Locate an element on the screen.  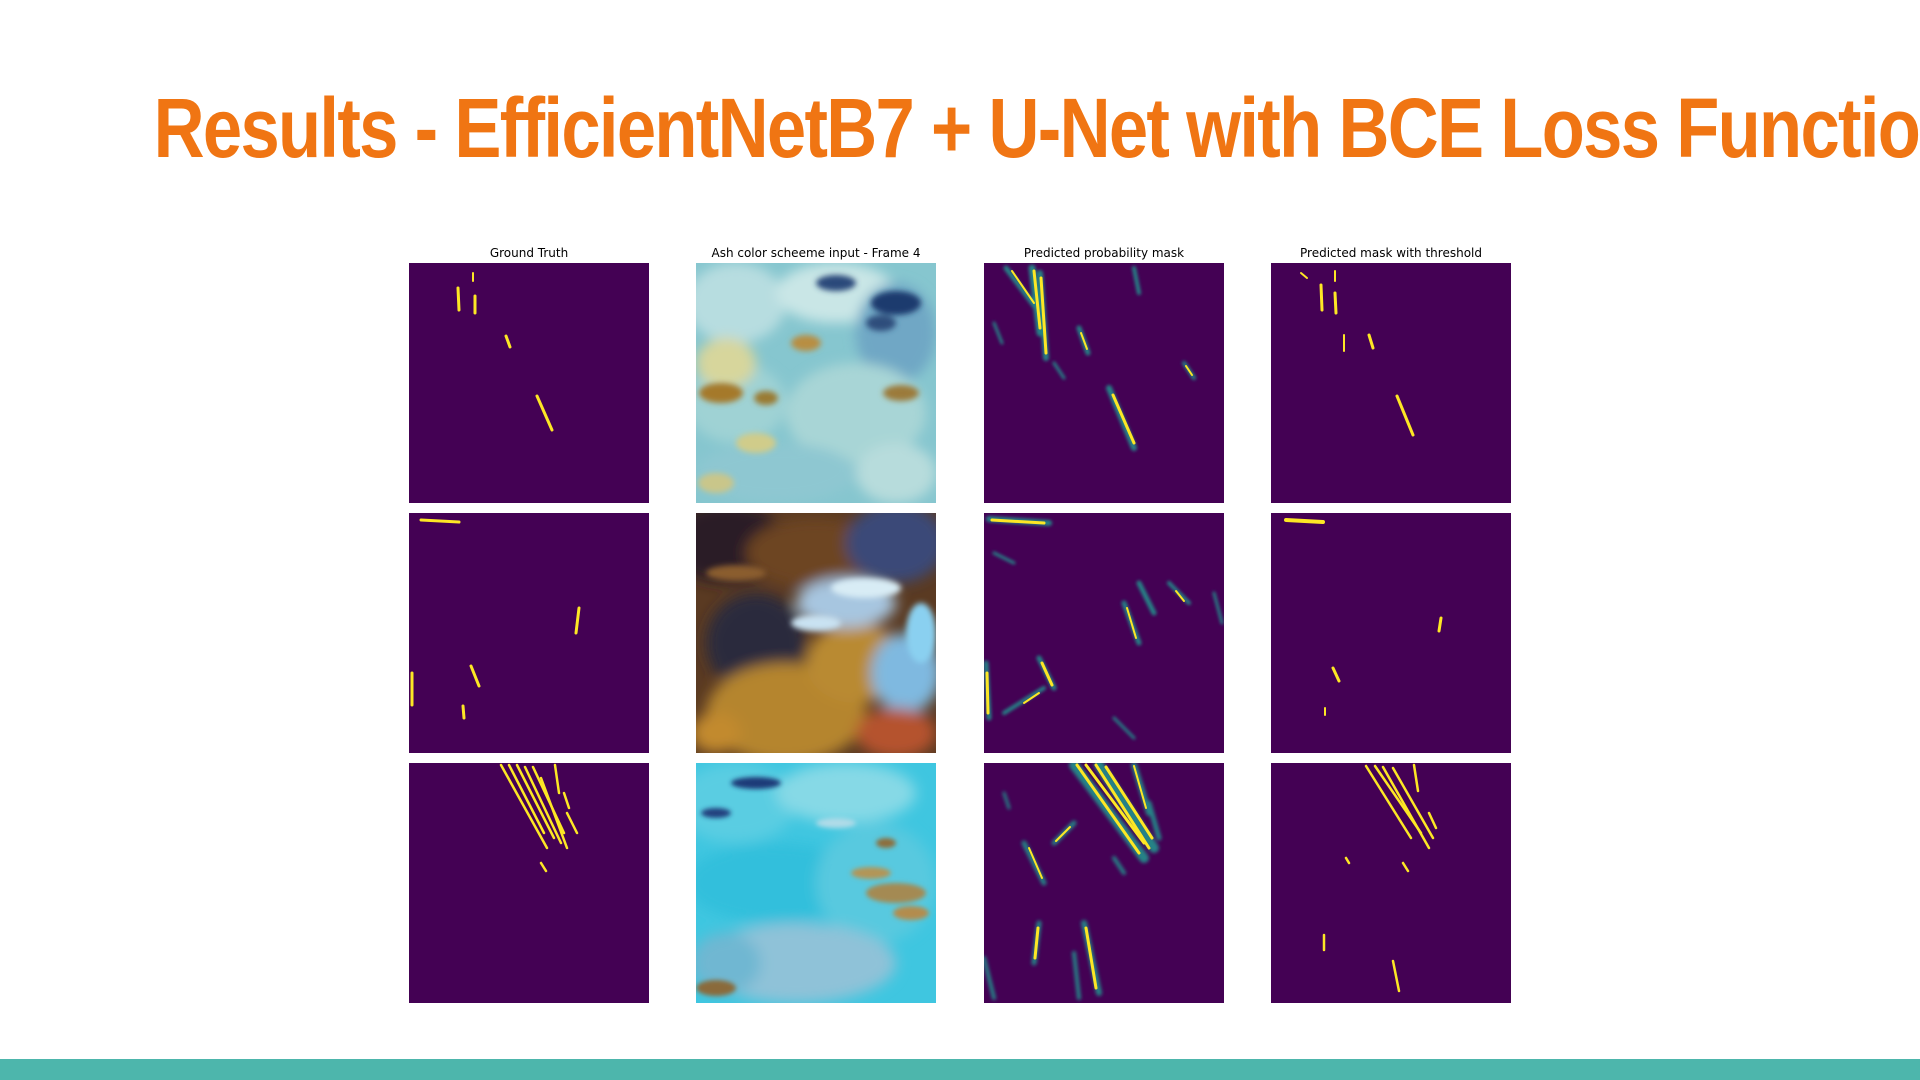
footer-accent-bar is located at coordinates (960, 1069).